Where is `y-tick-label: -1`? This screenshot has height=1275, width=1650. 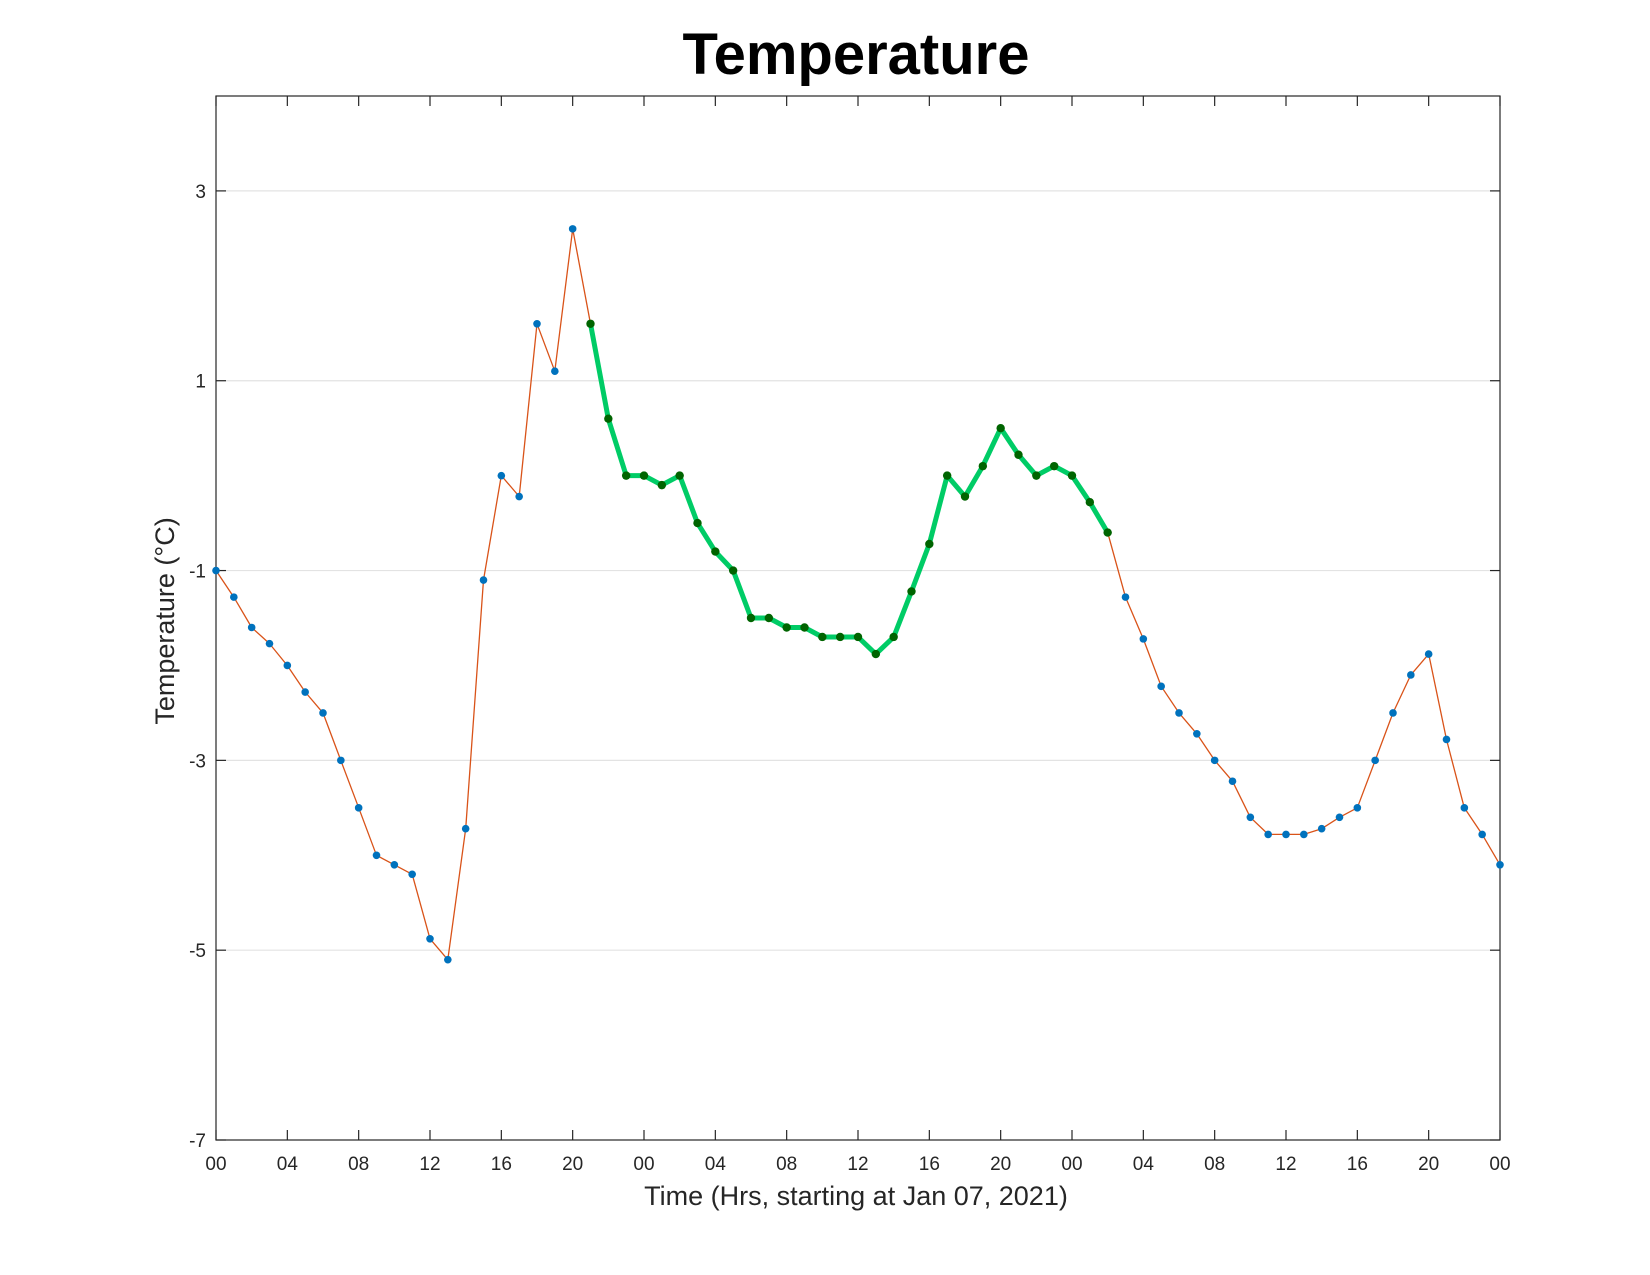 y-tick-label: -1 is located at coordinates (197, 572).